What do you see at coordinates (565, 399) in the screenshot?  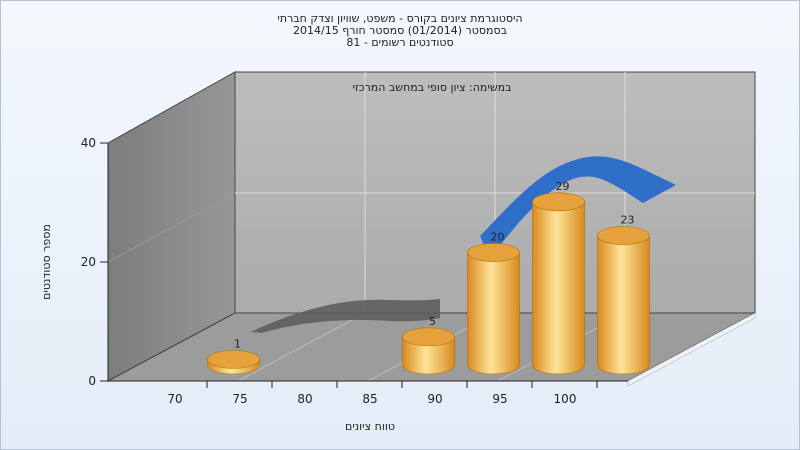 I see `x-tick-label: 100` at bounding box center [565, 399].